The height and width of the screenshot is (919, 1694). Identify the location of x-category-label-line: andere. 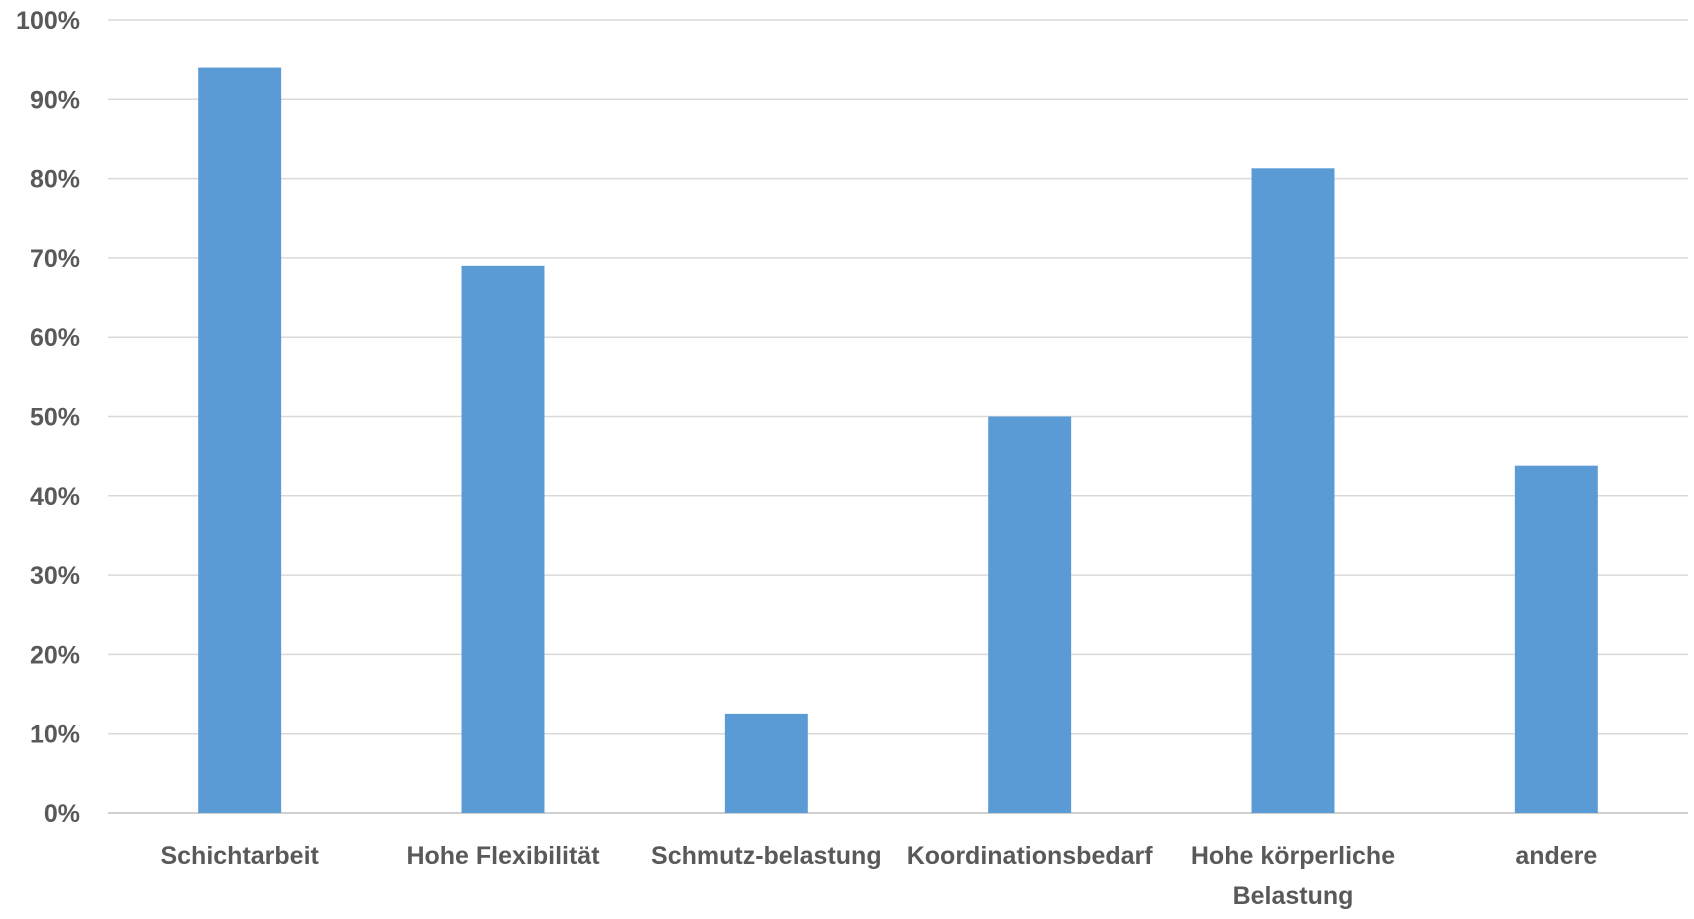
(1556, 856).